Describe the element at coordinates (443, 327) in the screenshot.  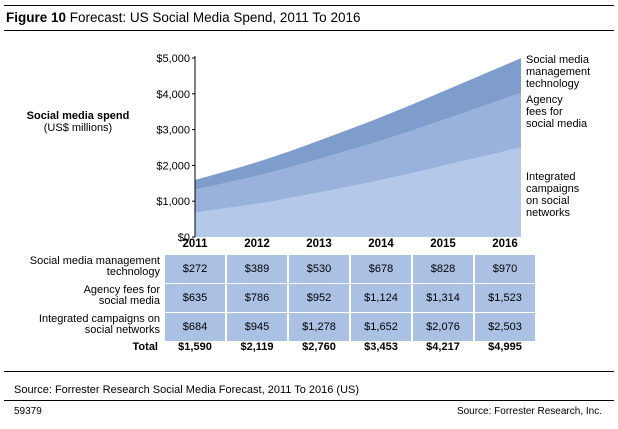
I see `table-cell: $2,076` at that location.